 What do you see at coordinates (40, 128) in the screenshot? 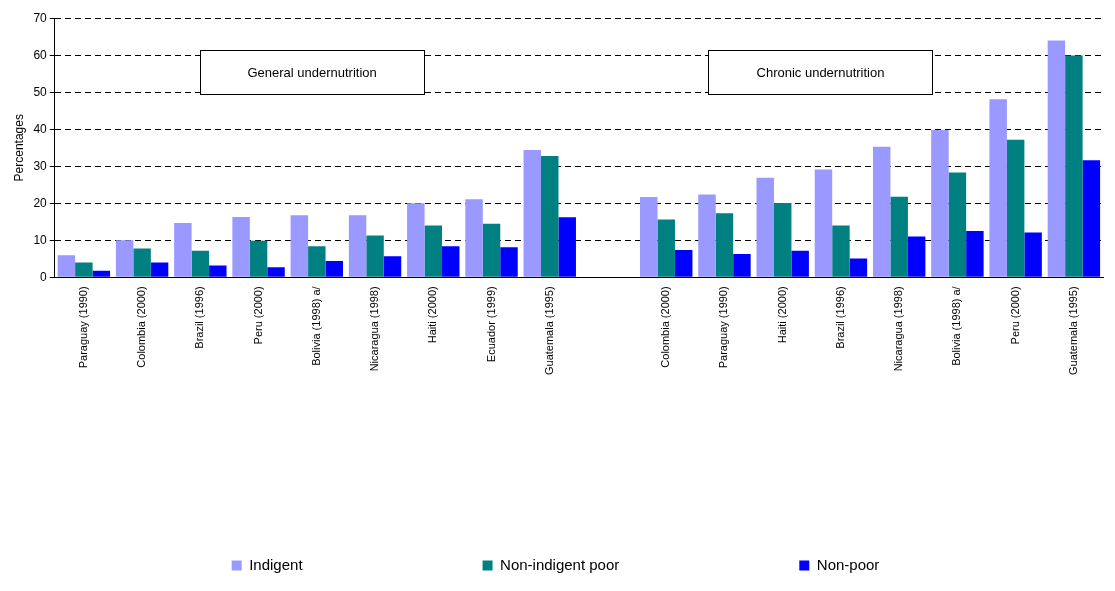
I see `y-tick-label: 40` at bounding box center [40, 128].